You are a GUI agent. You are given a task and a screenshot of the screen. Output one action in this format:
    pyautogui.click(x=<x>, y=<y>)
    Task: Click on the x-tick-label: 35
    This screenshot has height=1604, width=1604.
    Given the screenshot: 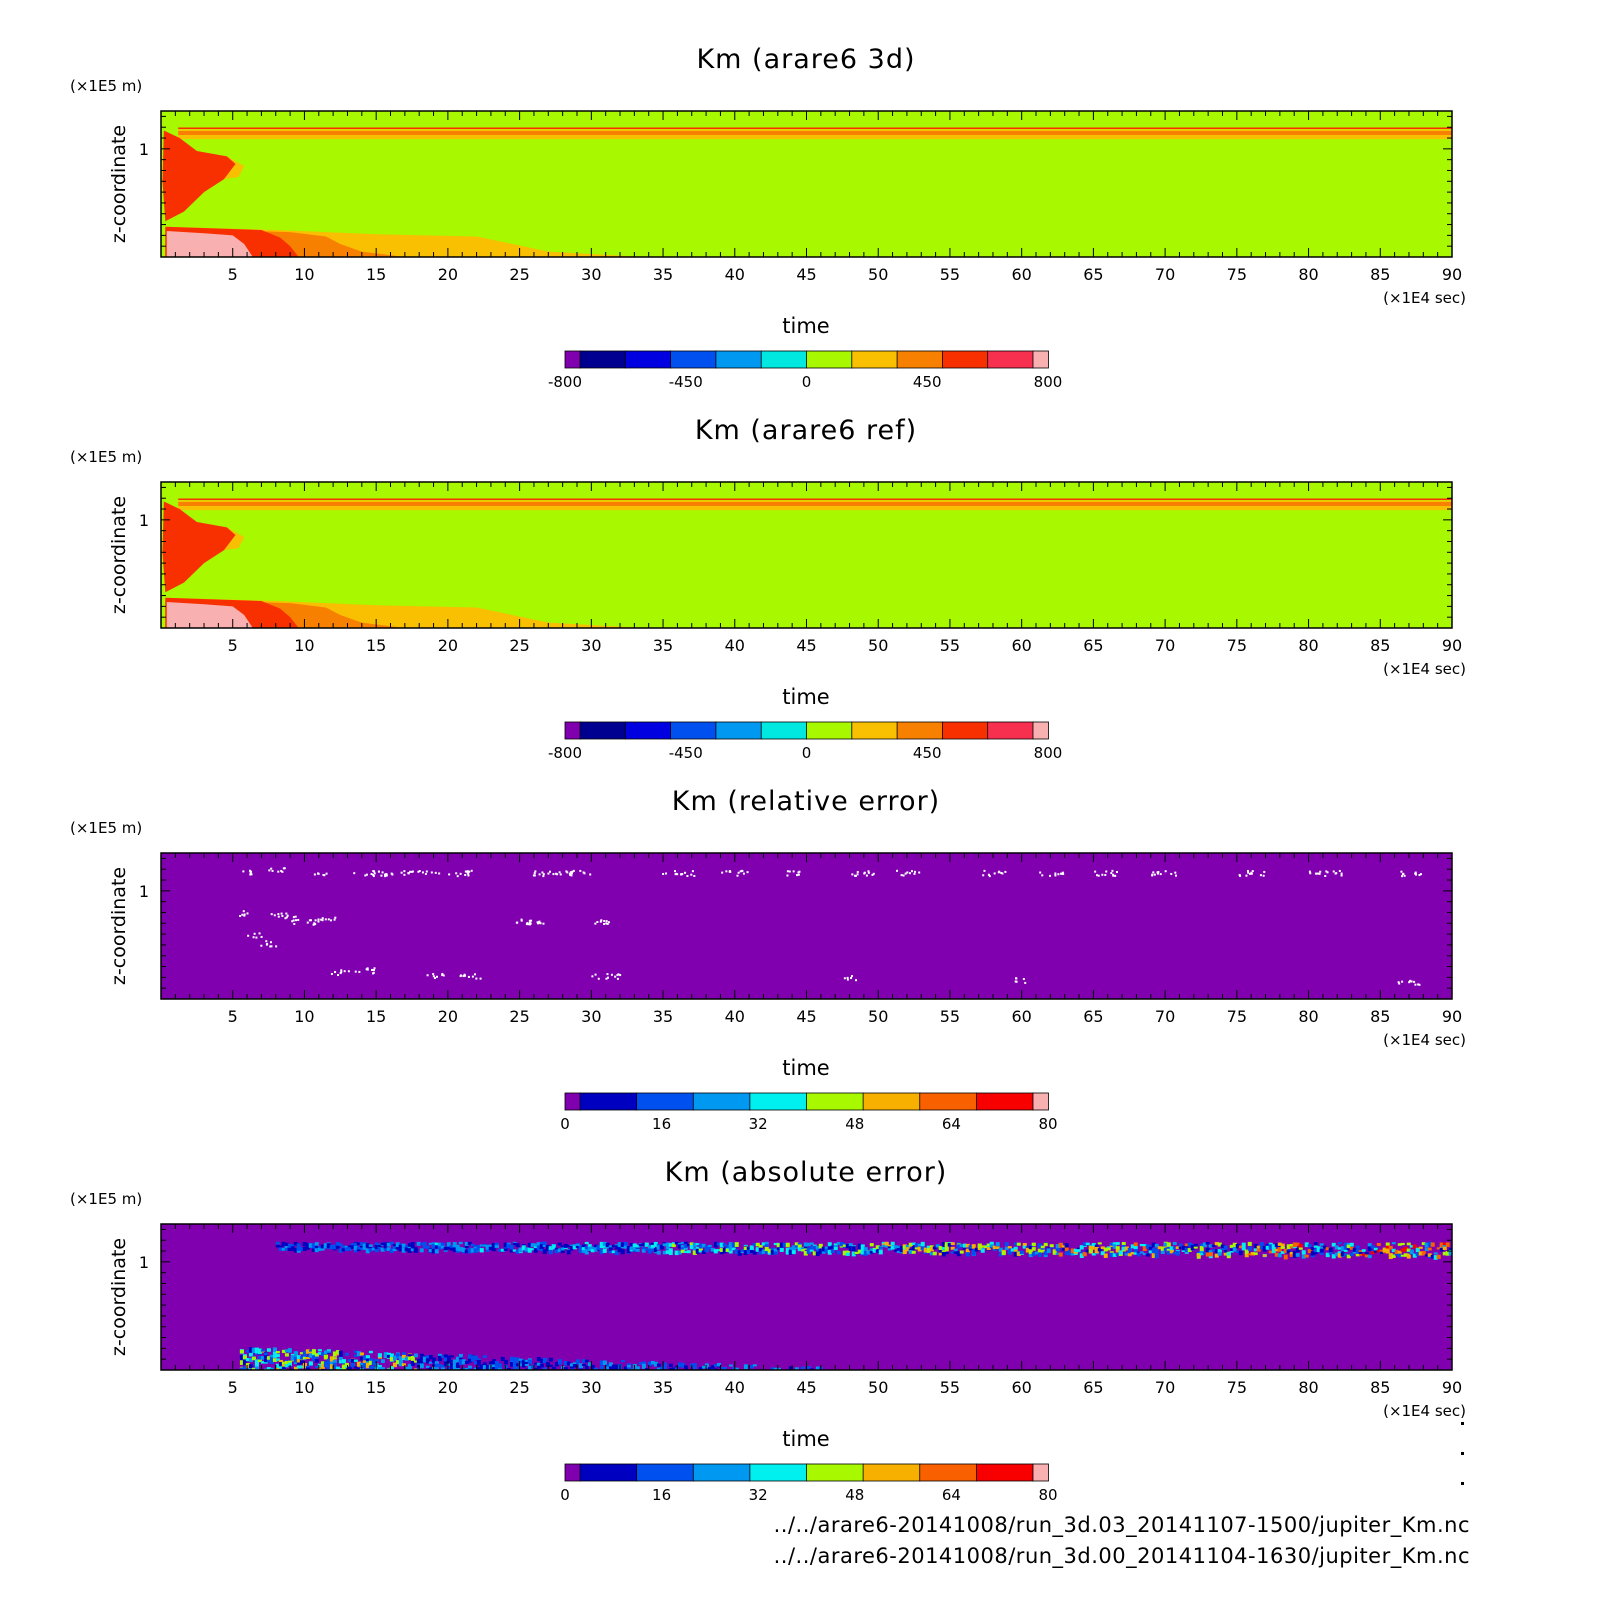 What is the action you would take?
    pyautogui.click(x=663, y=645)
    